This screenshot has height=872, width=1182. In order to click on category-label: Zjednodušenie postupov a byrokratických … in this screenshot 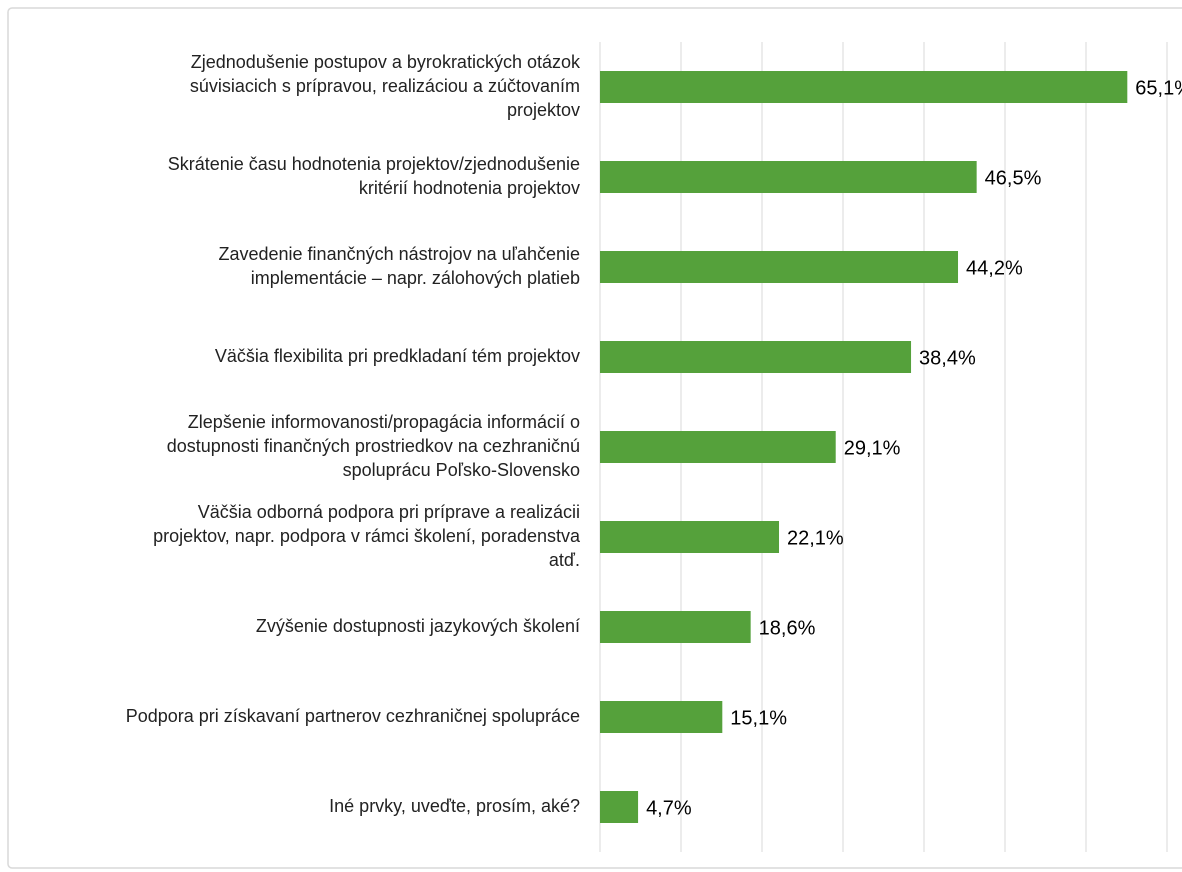, I will do `click(385, 86)`.